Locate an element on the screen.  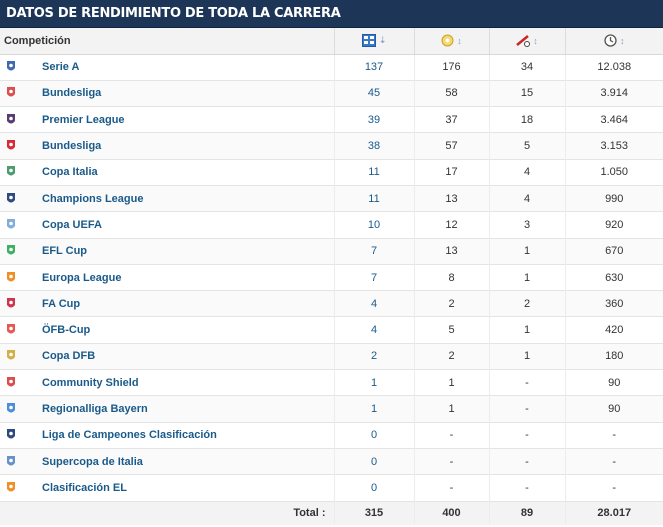
competition-cell: Community Shield is located at coordinates (167, 383).